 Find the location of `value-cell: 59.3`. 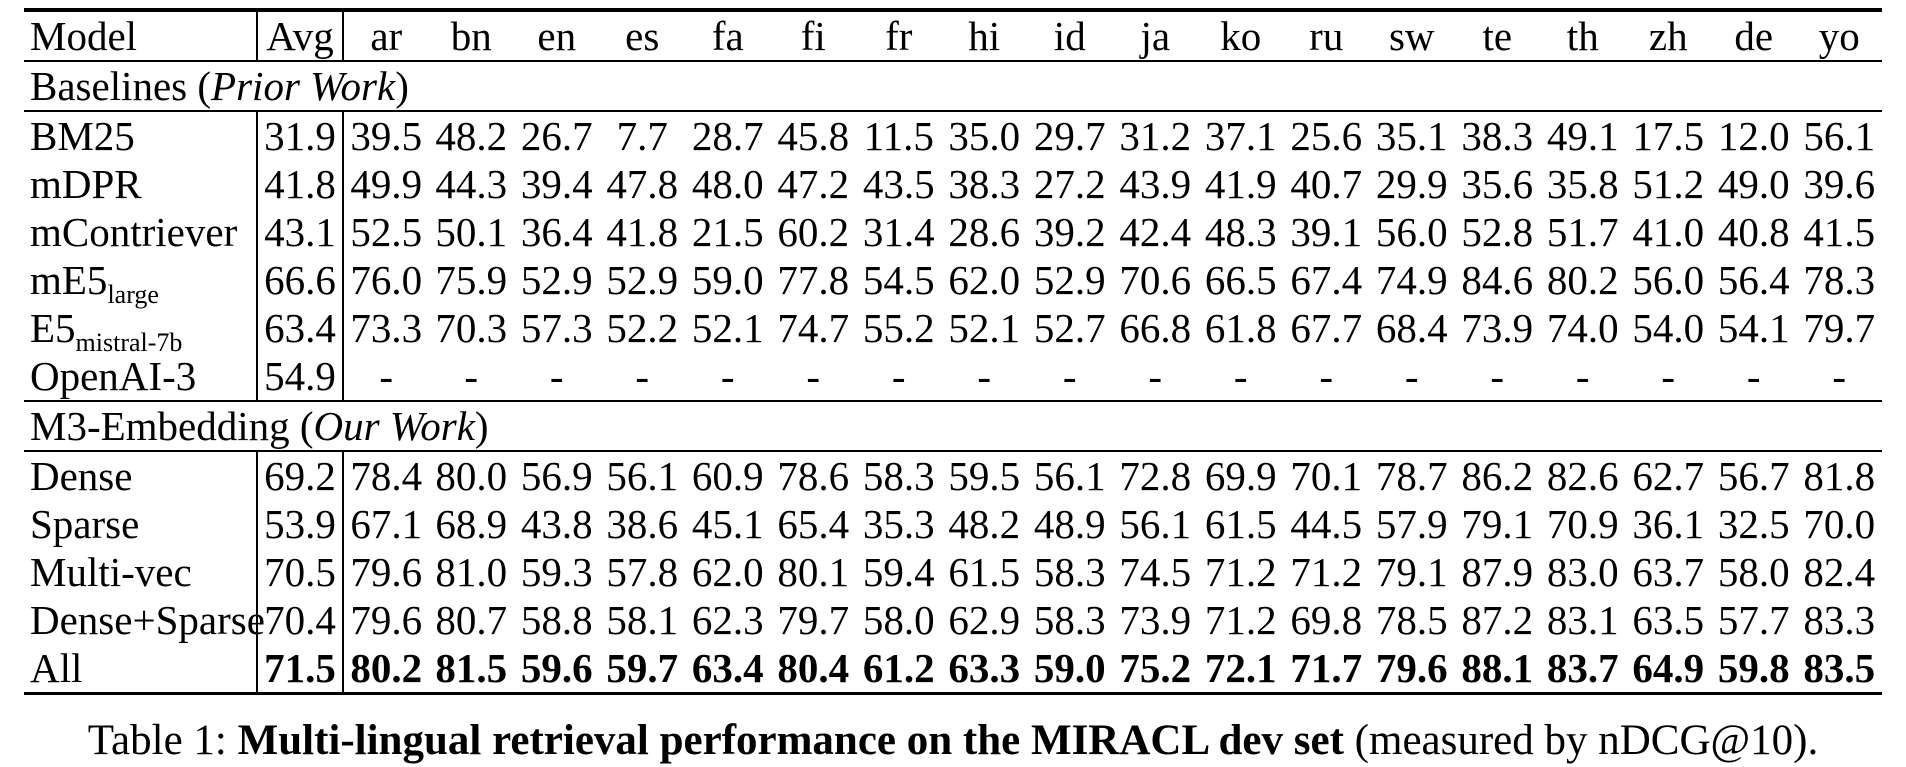

value-cell: 59.3 is located at coordinates (556, 572).